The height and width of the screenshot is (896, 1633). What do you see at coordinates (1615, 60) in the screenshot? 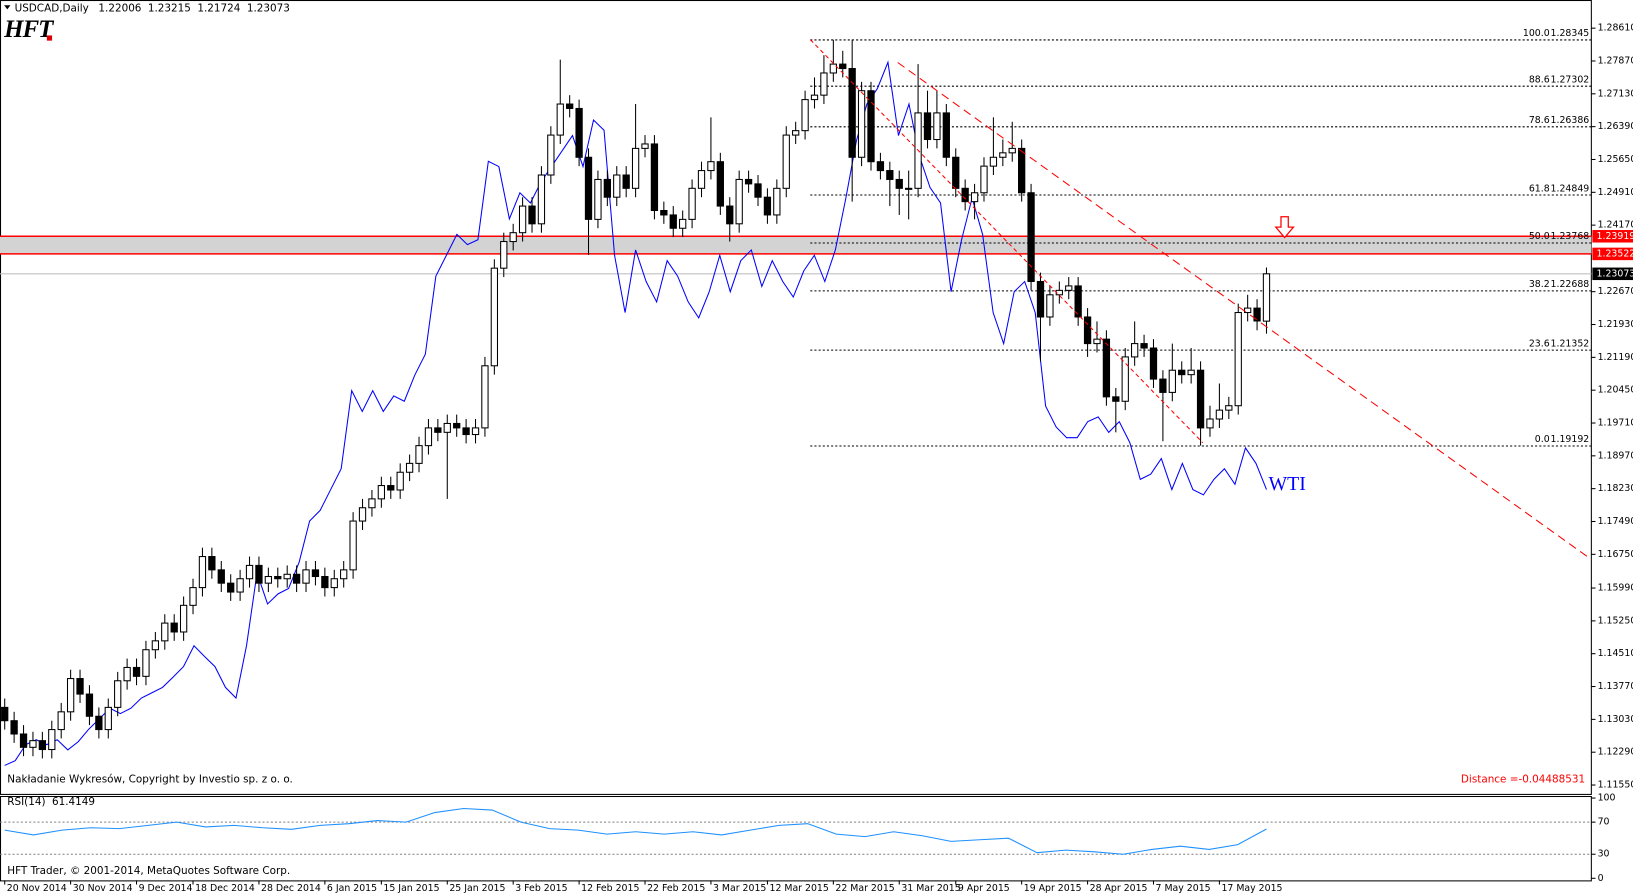
I see `y-tick-label: 1.27870` at bounding box center [1615, 60].